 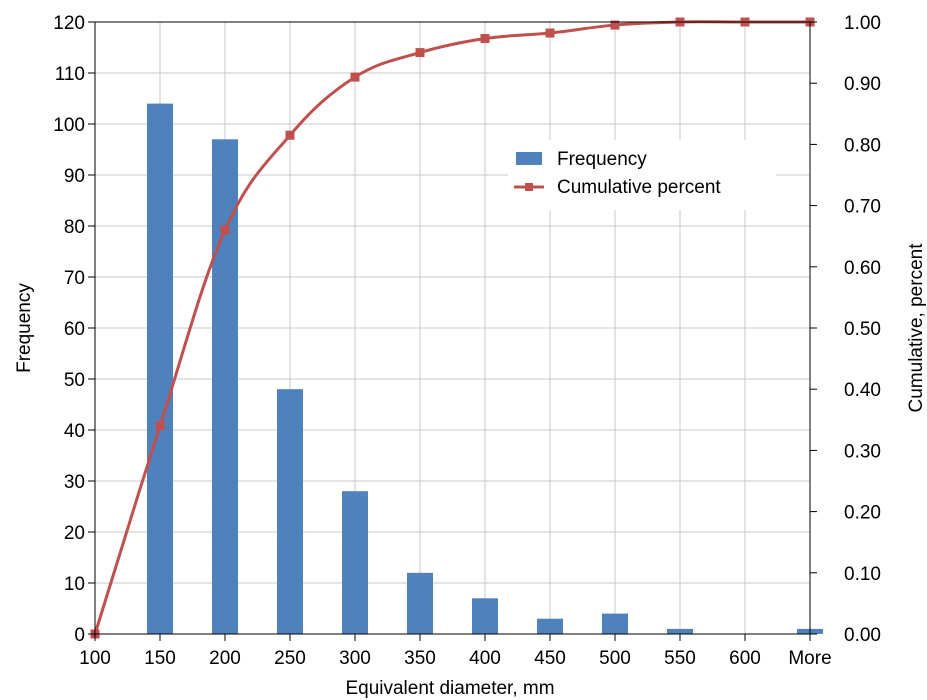 What do you see at coordinates (916, 328) in the screenshot?
I see `y2-axis-title: Cumulative, percent` at bounding box center [916, 328].